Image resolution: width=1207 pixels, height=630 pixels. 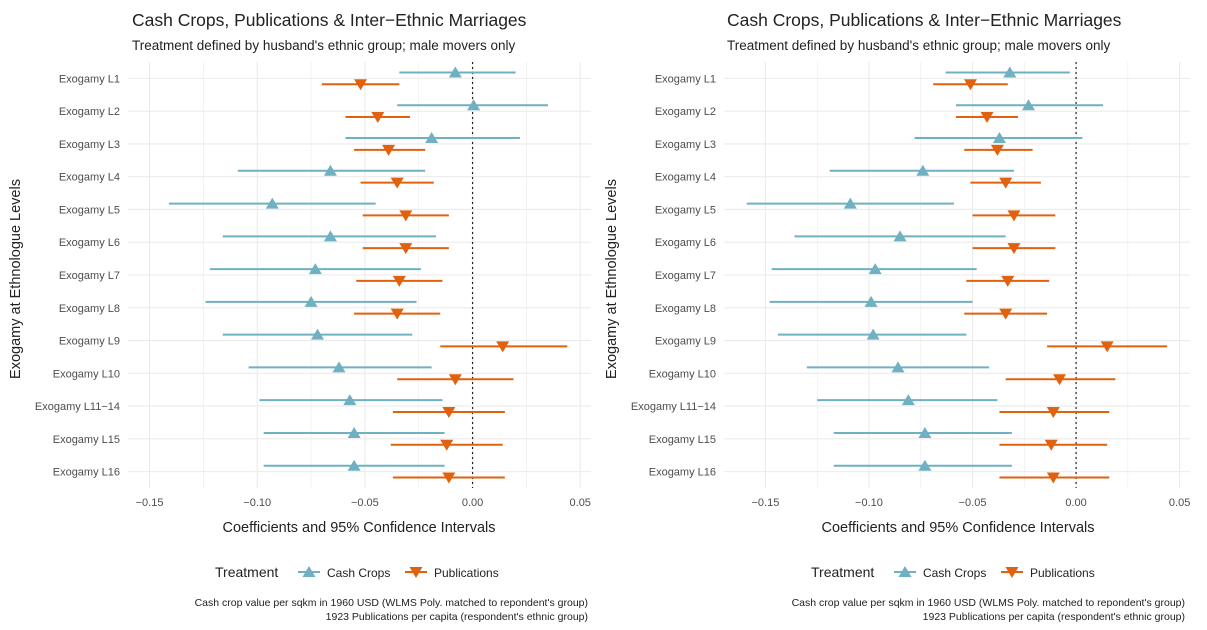 I want to click on y-tick-label: Exogamy L6, so click(x=89, y=243).